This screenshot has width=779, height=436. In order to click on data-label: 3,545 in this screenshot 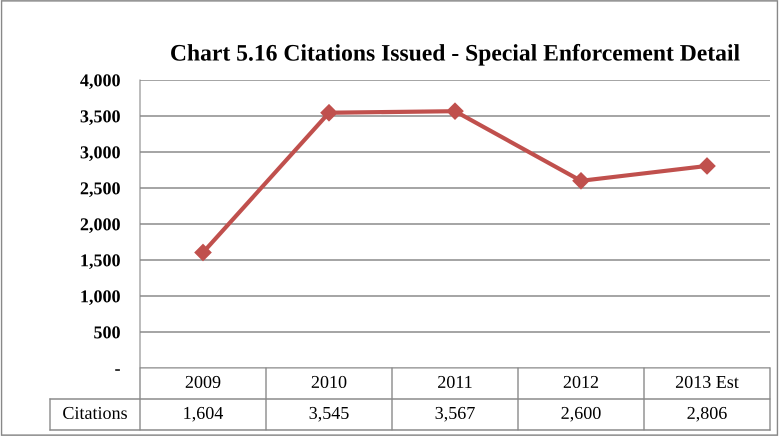, I will do `click(329, 414)`.